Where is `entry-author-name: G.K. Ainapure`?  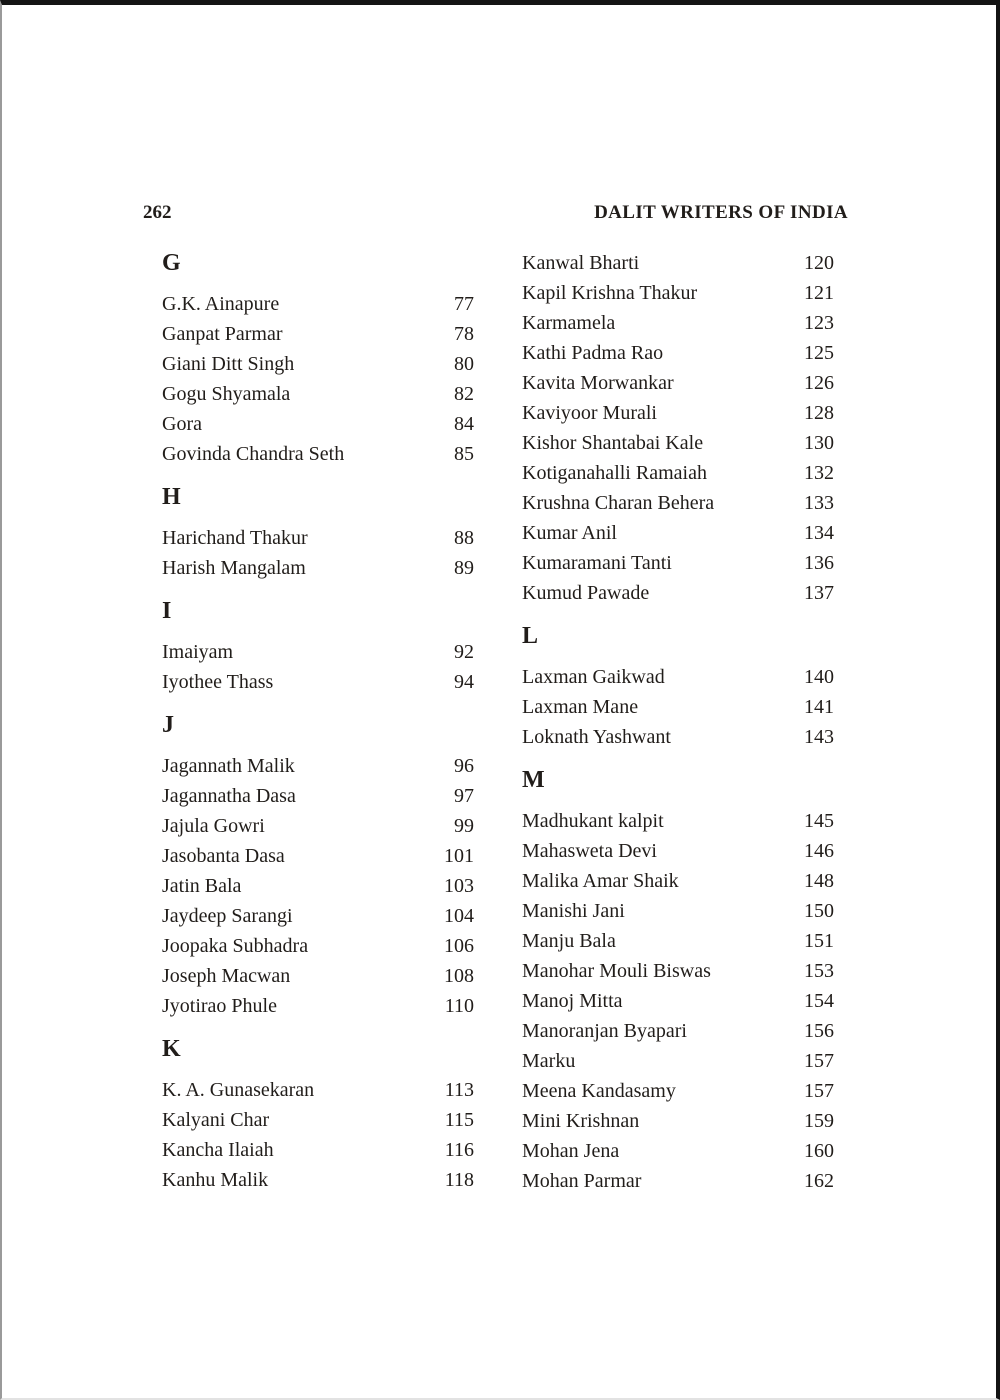
entry-author-name: G.K. Ainapure is located at coordinates (221, 304).